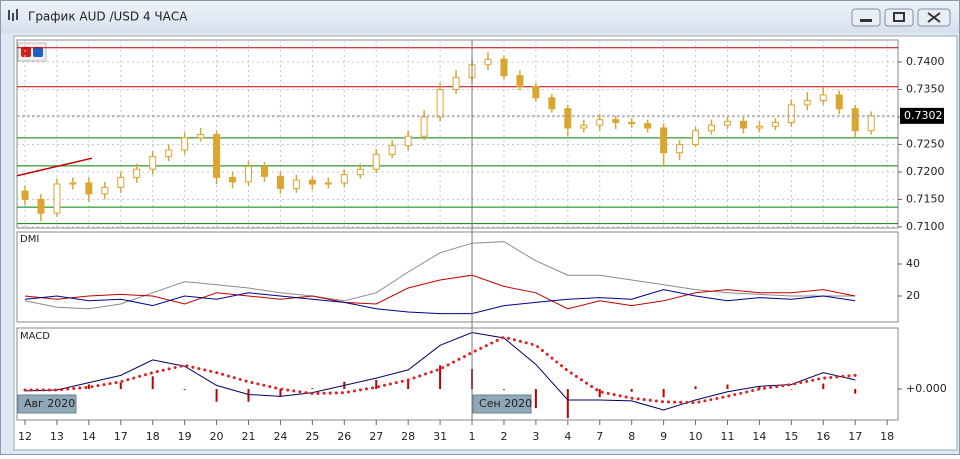 The image size is (960, 459). What do you see at coordinates (899, 17) in the screenshot?
I see `maximize-button` at bounding box center [899, 17].